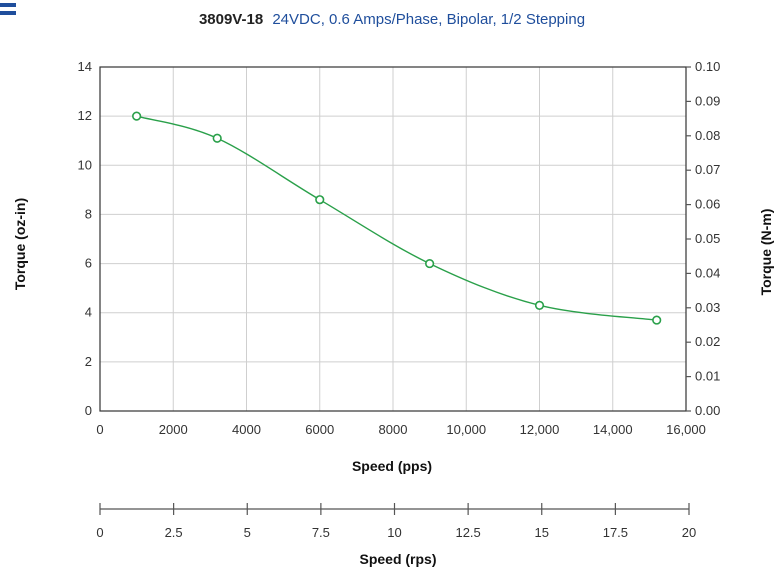 The width and height of the screenshot is (780, 569). What do you see at coordinates (392, 466) in the screenshot?
I see `x-axis-label: Speed (pps)` at bounding box center [392, 466].